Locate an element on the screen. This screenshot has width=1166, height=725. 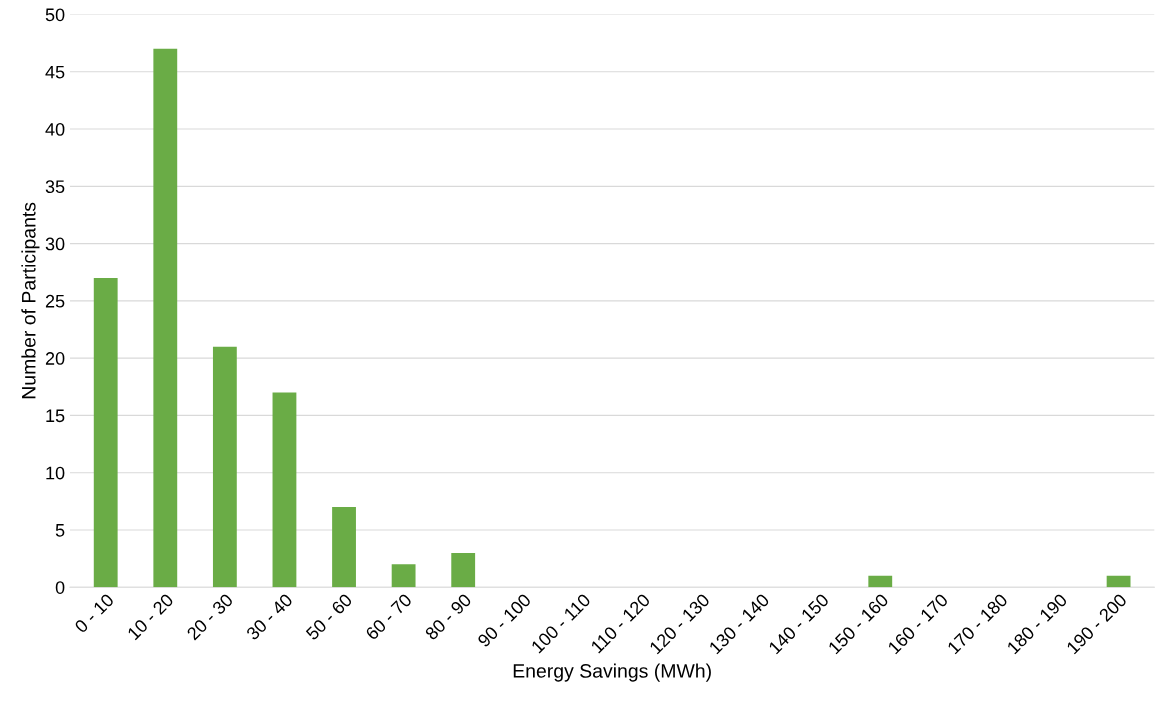
x-tick-label: 110 - 120 is located at coordinates (620, 623).